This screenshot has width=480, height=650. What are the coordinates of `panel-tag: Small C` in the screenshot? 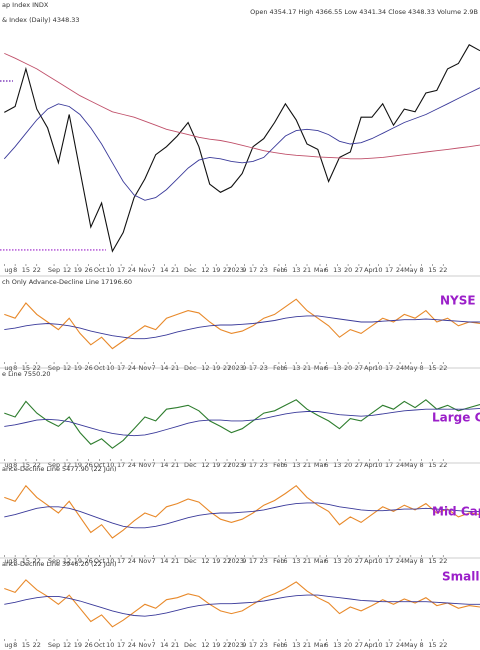 It's located at (461, 577).